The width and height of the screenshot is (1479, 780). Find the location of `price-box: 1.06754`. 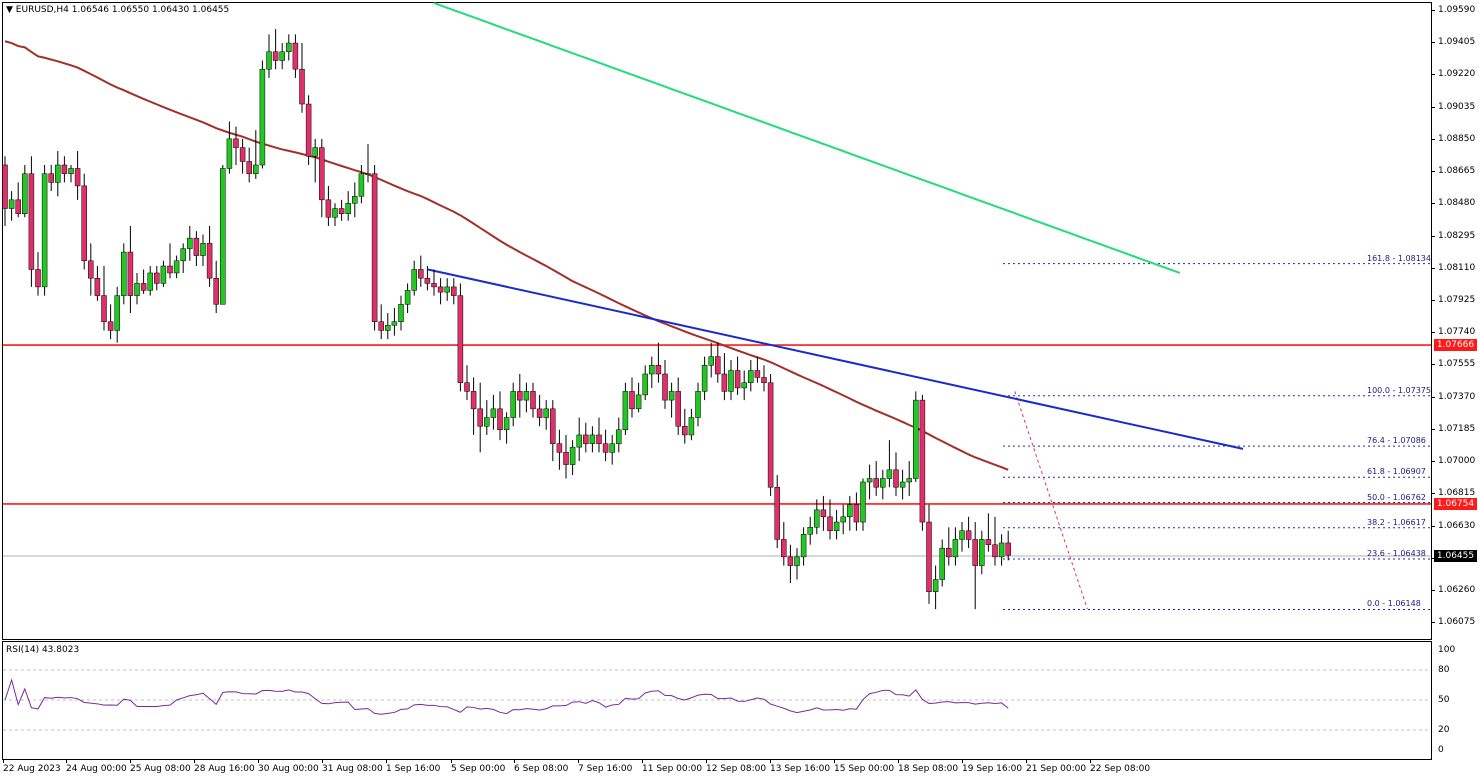

price-box: 1.06754 is located at coordinates (1455, 503).